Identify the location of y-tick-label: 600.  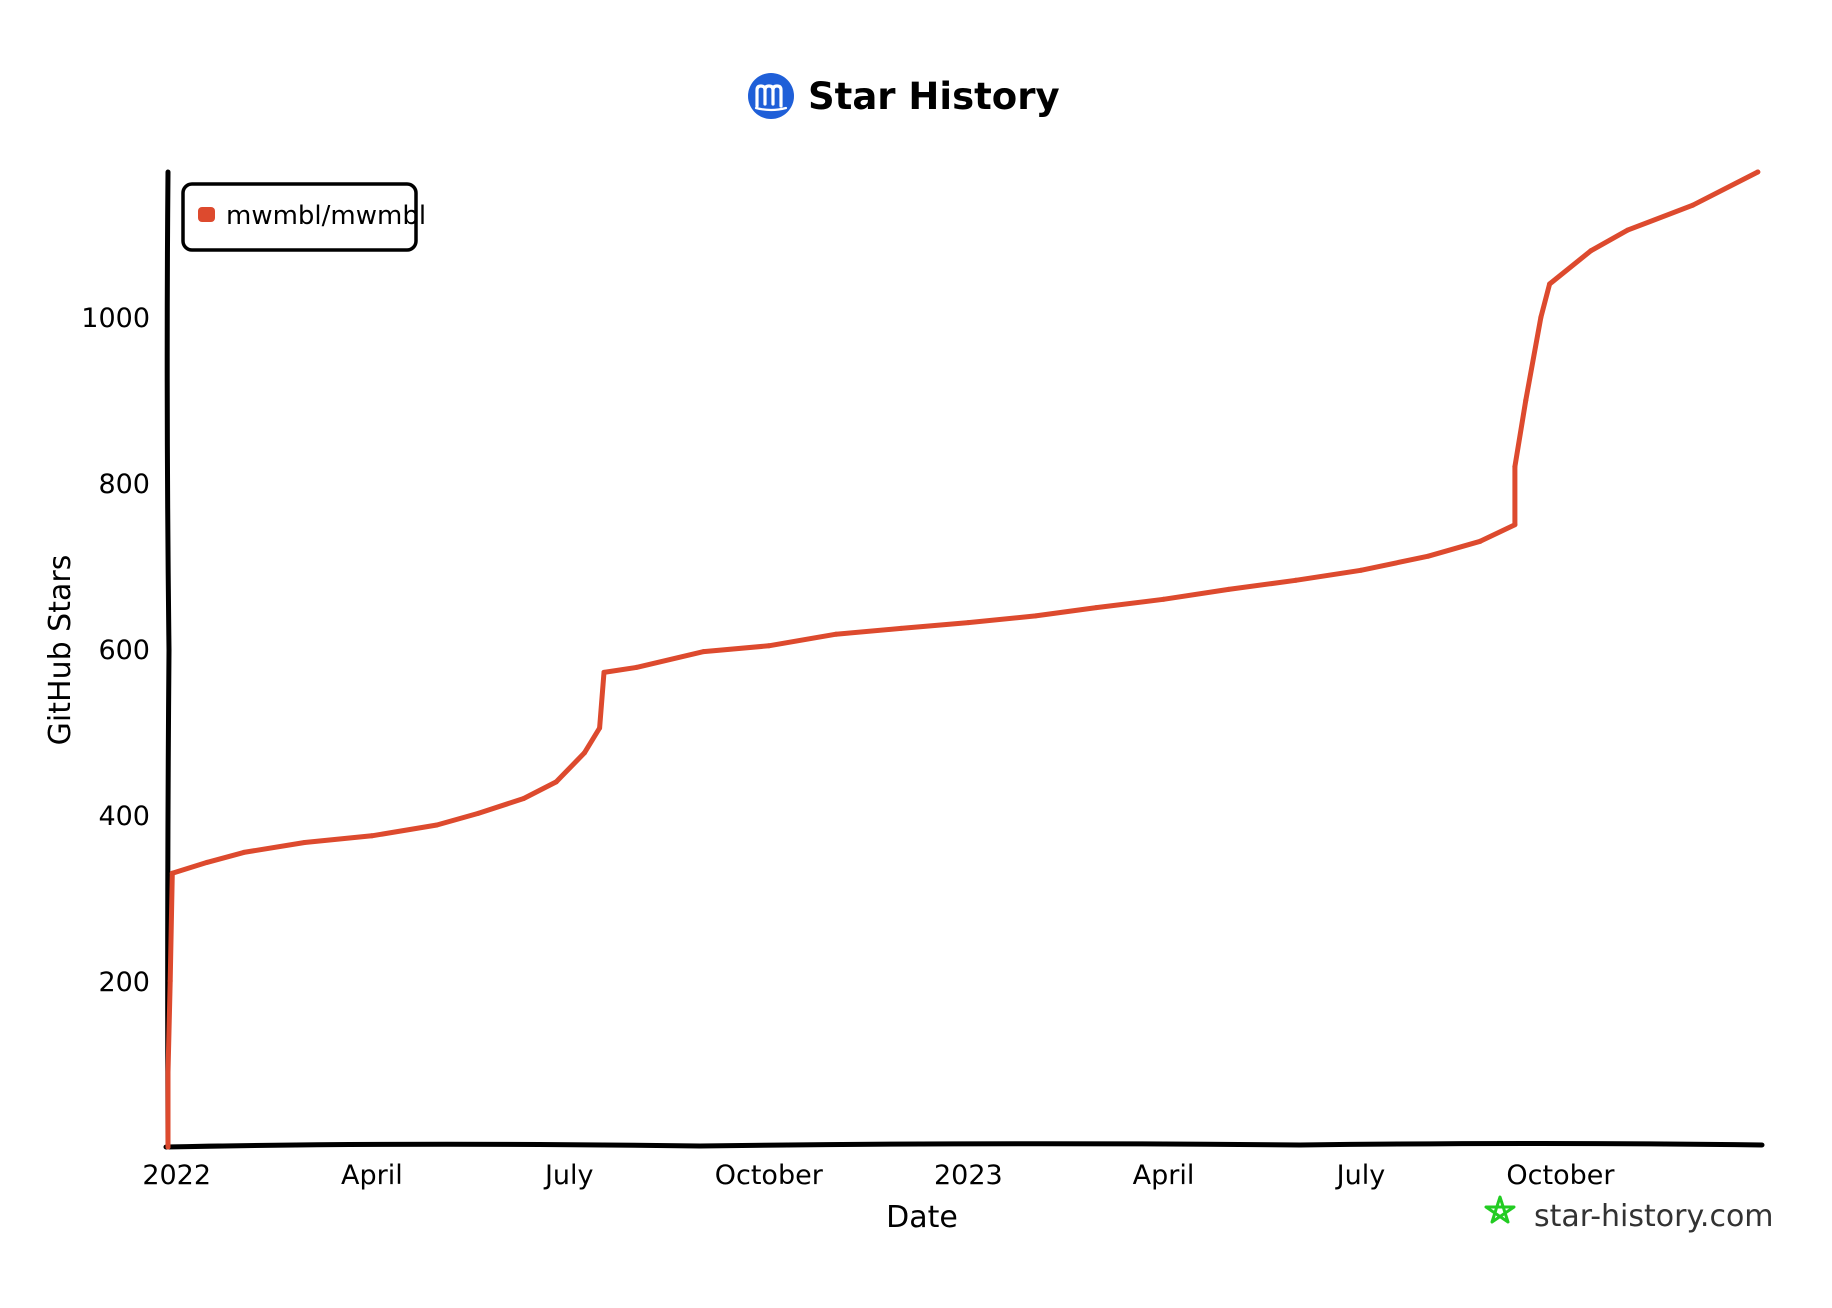
(124, 650).